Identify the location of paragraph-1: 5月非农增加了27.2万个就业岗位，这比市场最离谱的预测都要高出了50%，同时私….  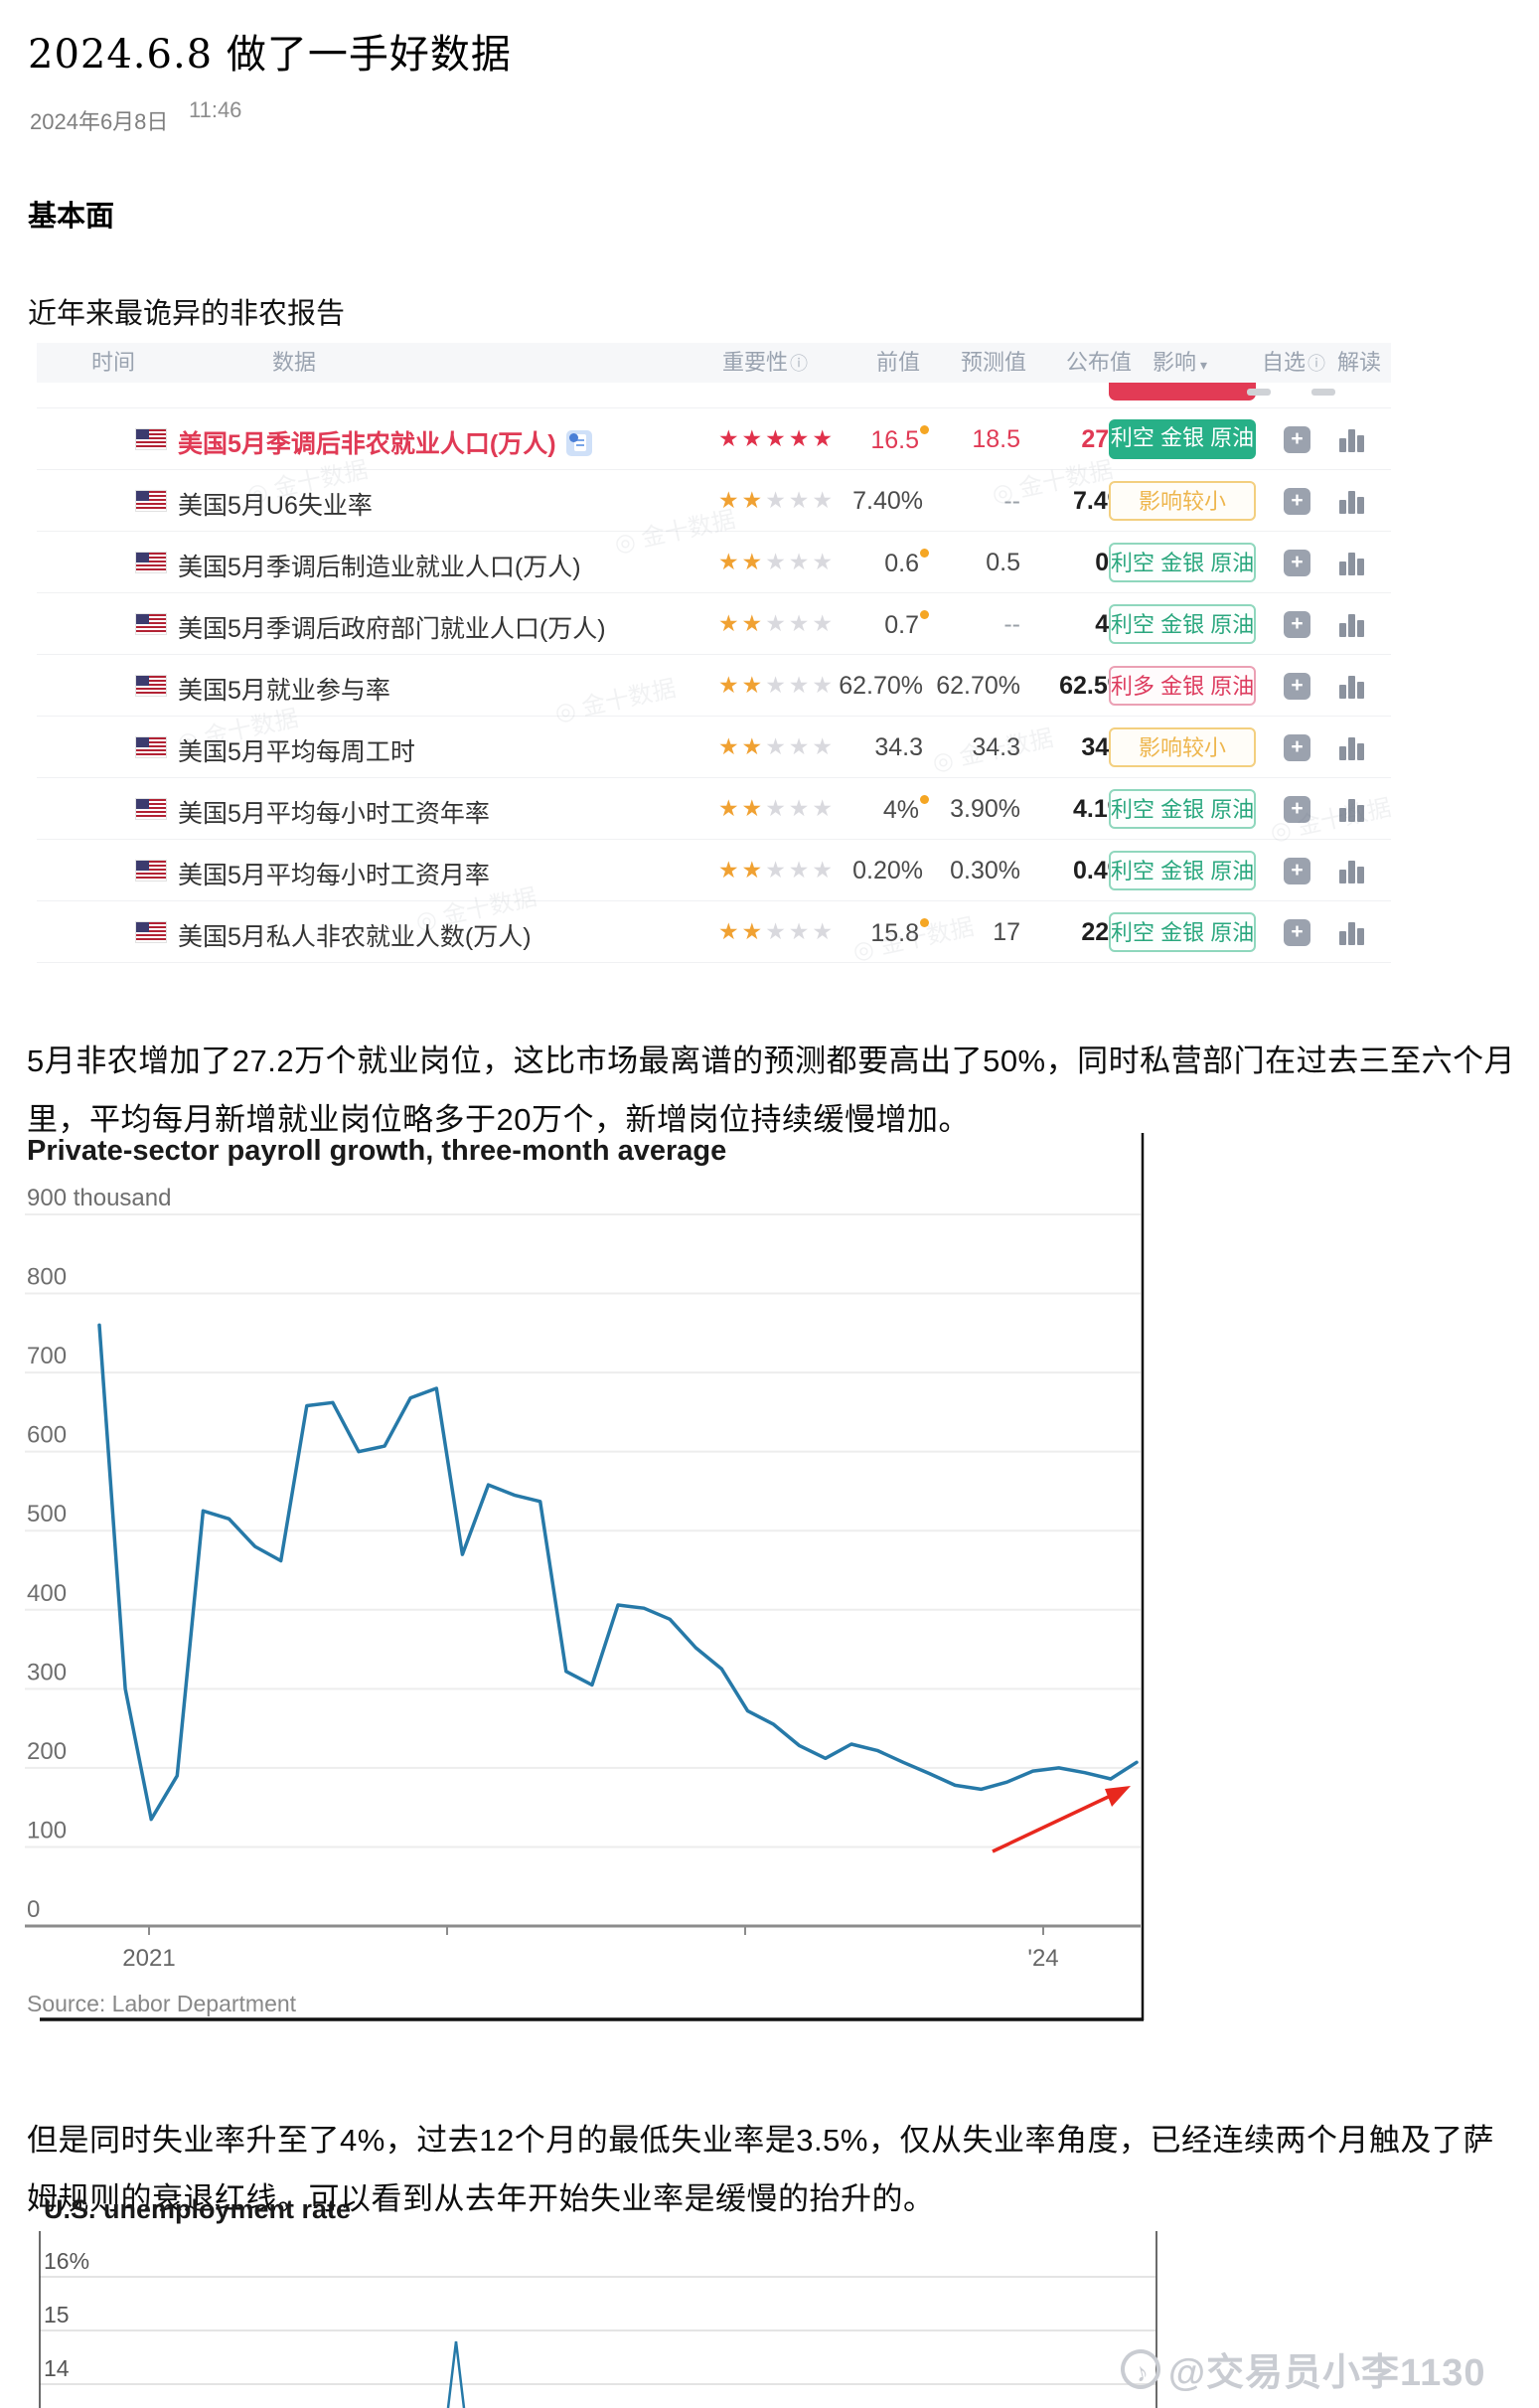
(772, 1090).